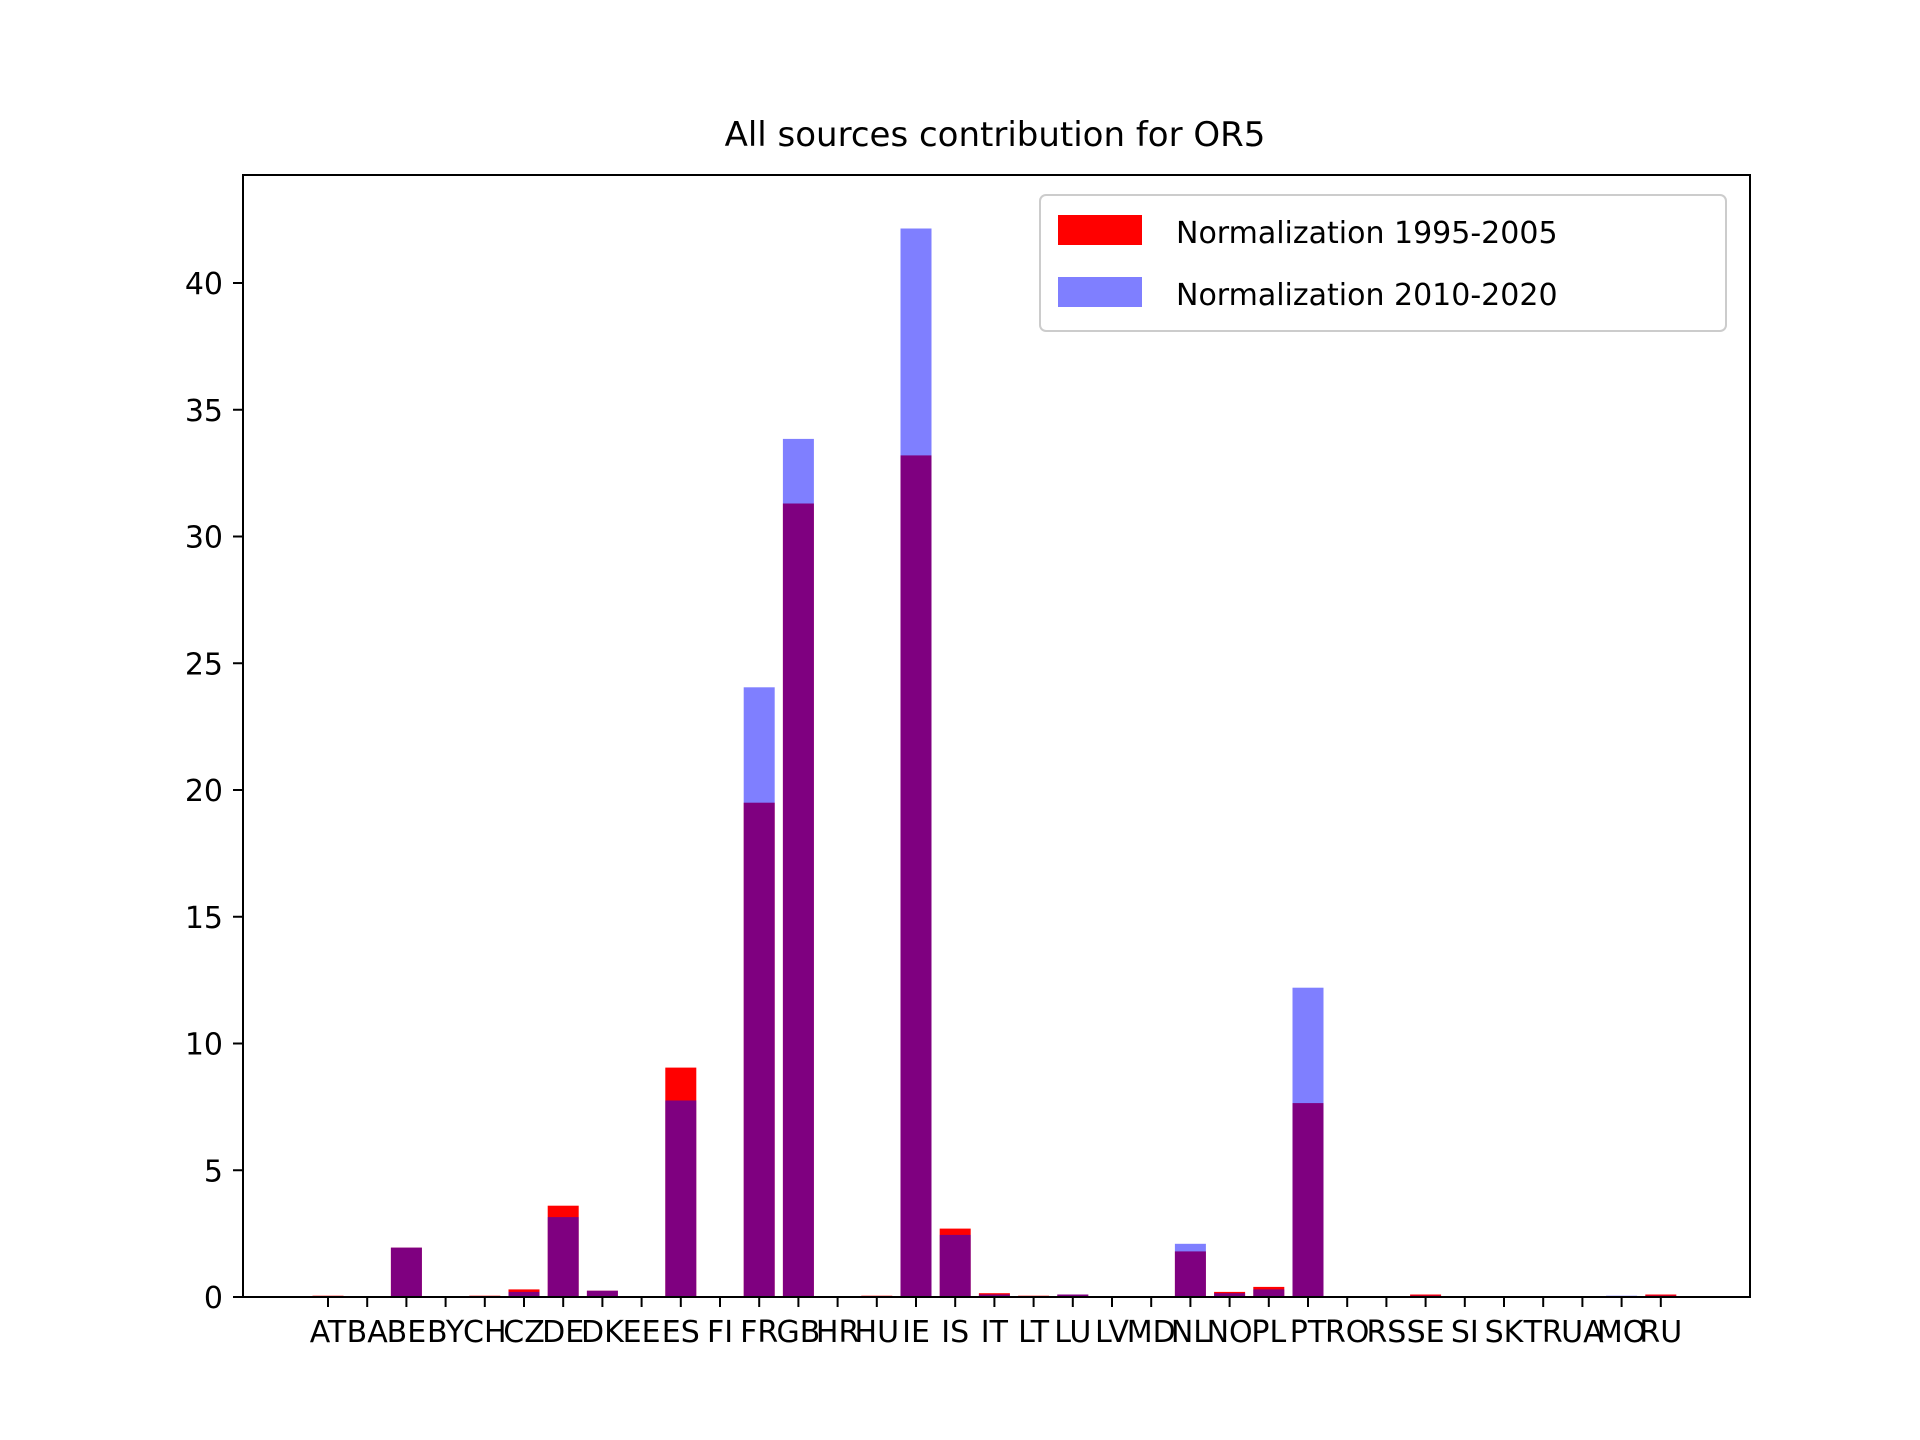 Image resolution: width=1920 pixels, height=1440 pixels. What do you see at coordinates (563, 1257) in the screenshot?
I see `bar-de-s1` at bounding box center [563, 1257].